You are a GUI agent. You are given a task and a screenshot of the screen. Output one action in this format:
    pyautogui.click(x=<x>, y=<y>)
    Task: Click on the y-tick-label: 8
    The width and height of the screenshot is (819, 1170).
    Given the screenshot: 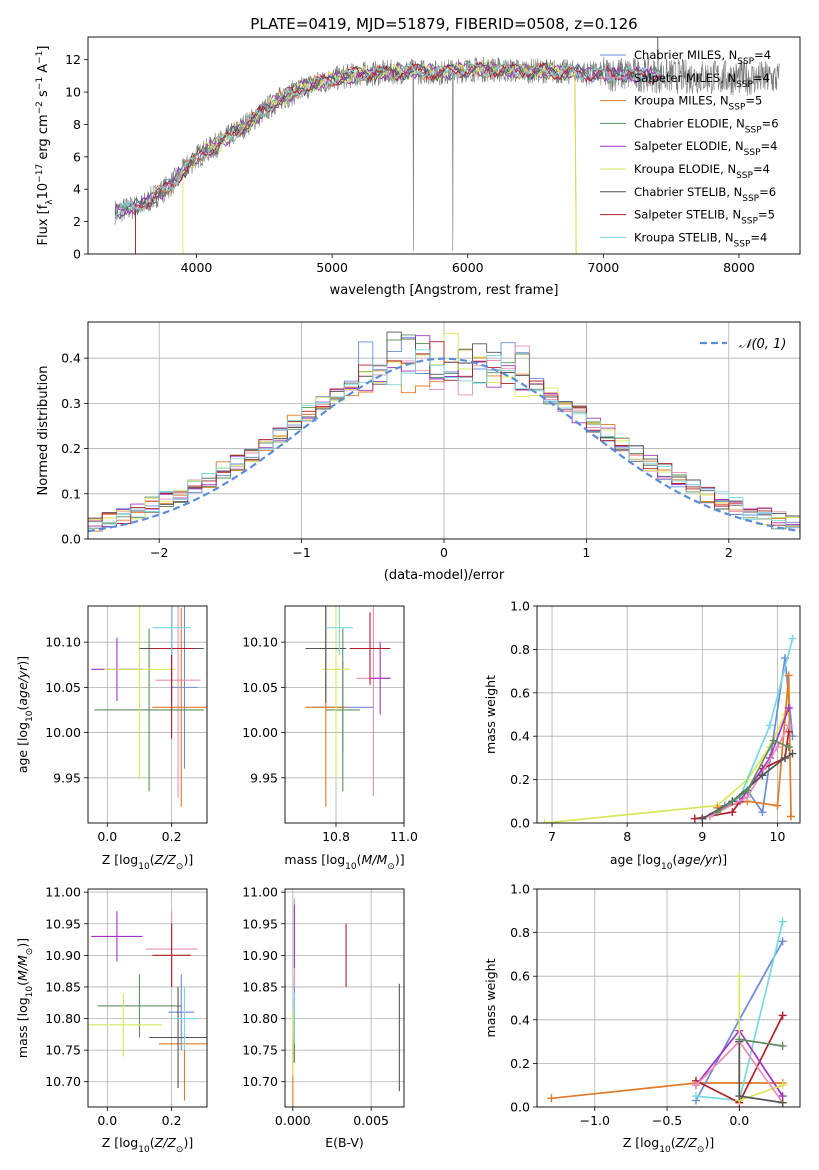 What is the action you would take?
    pyautogui.click(x=77, y=124)
    